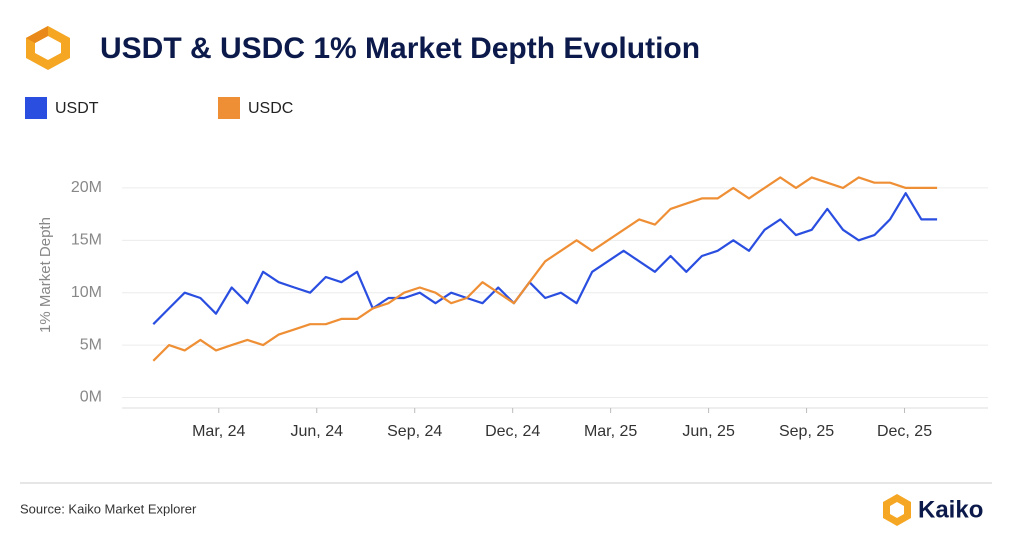 The width and height of the screenshot is (1012, 548). What do you see at coordinates (86, 240) in the screenshot?
I see `y-tick-label: 15M` at bounding box center [86, 240].